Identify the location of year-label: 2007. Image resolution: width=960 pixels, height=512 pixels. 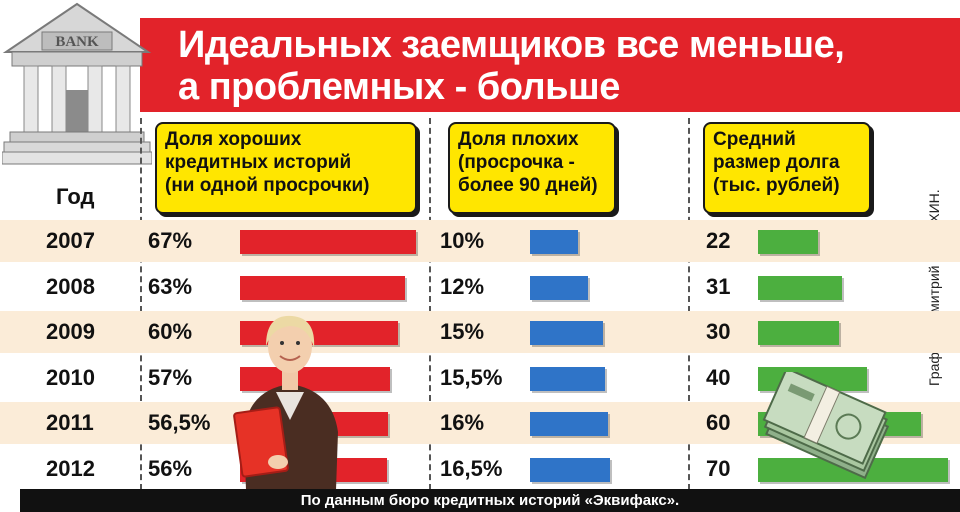
(70, 240).